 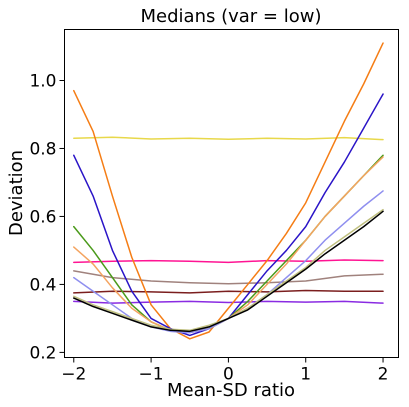 What do you see at coordinates (383, 375) in the screenshot?
I see `x-tick-label: 2` at bounding box center [383, 375].